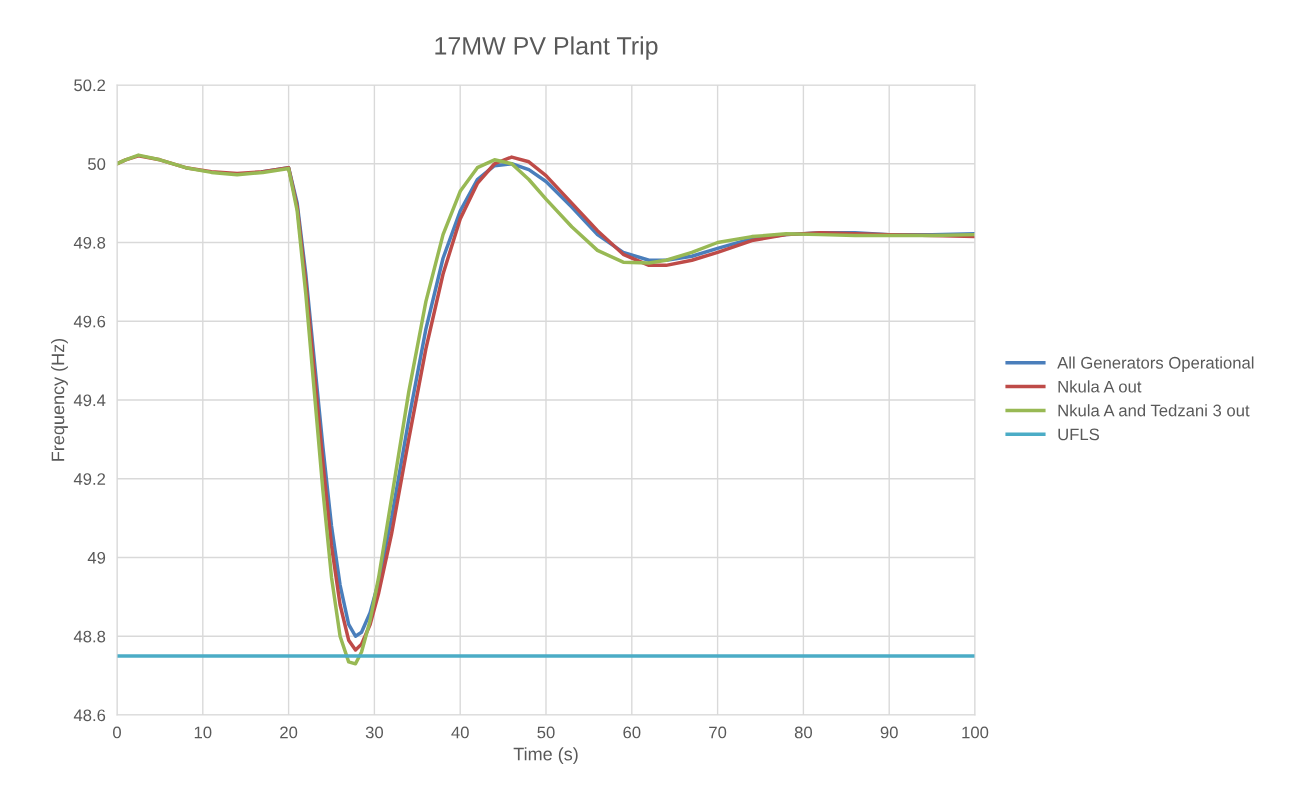 Image resolution: width=1298 pixels, height=806 pixels. What do you see at coordinates (545, 756) in the screenshot?
I see `x-axis-title: Time (s)` at bounding box center [545, 756].